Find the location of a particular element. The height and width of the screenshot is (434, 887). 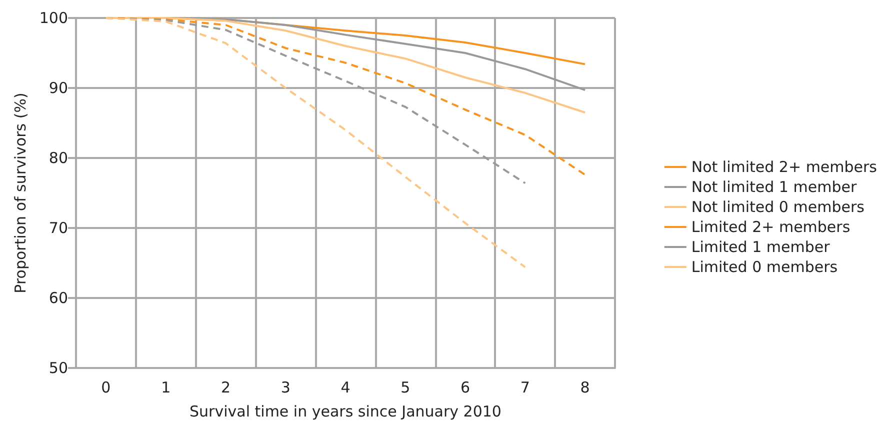

y-axis-title: Proportion of survivors (%) is located at coordinates (21, 193).